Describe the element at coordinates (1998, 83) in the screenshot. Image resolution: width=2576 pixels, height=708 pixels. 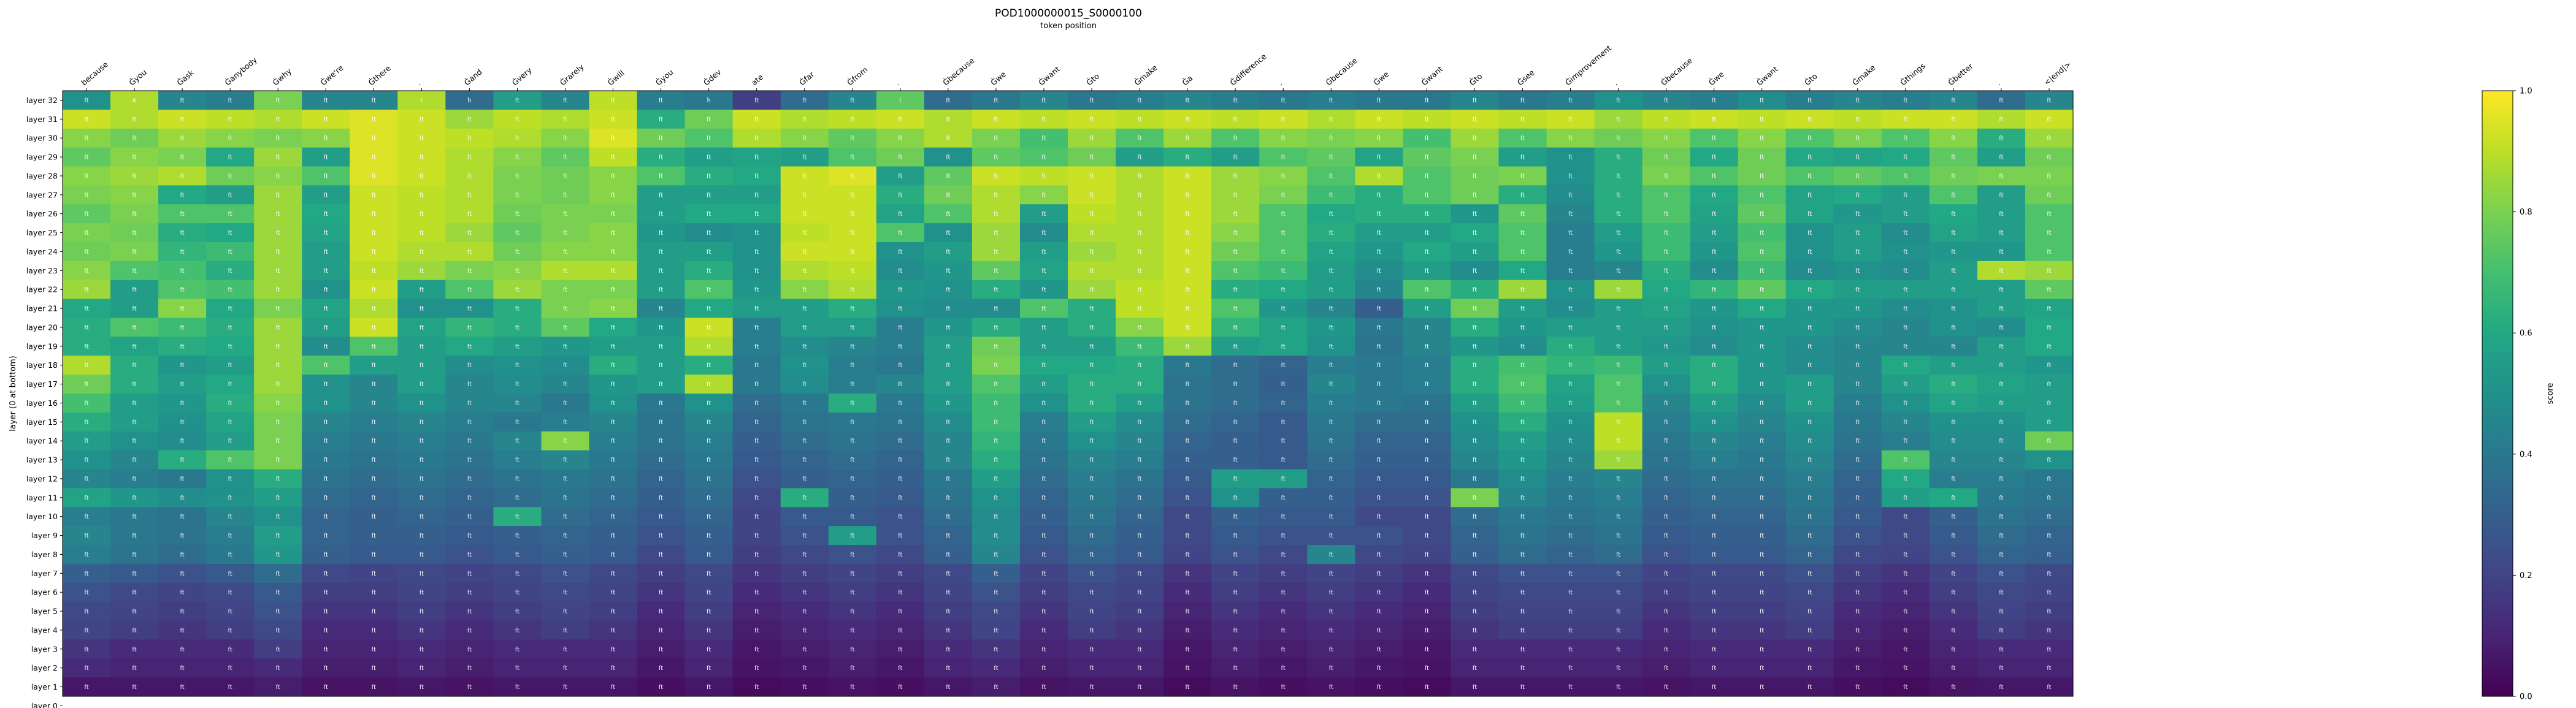
I see `x-tick-label: .` at that location.